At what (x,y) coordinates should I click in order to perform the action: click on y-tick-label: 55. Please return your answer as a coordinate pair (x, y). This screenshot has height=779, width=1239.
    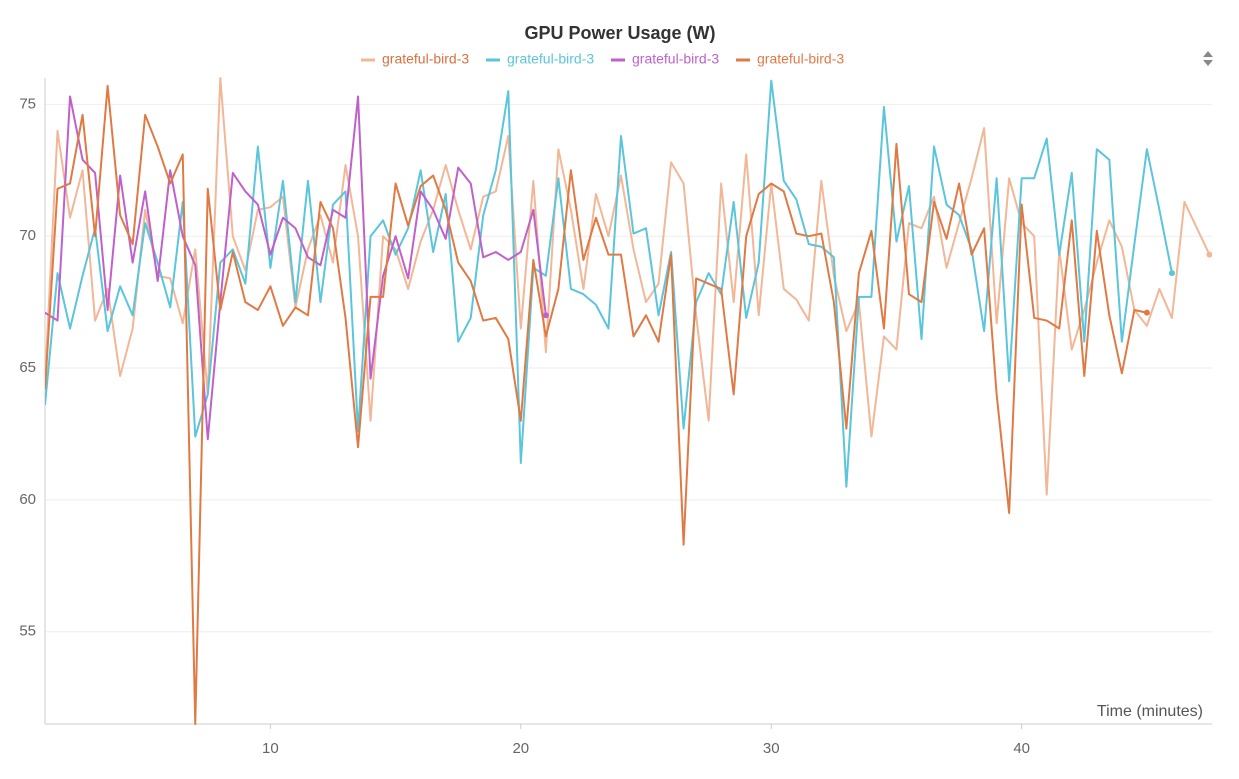
    Looking at the image, I should click on (27, 631).